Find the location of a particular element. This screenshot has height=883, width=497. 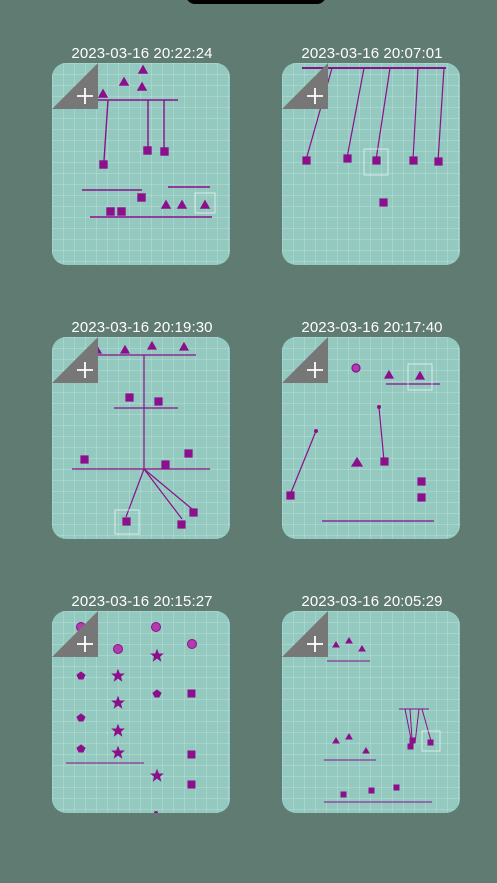

scene-timestamp: 2023-03-16 20:05:29 is located at coordinates (372, 601).